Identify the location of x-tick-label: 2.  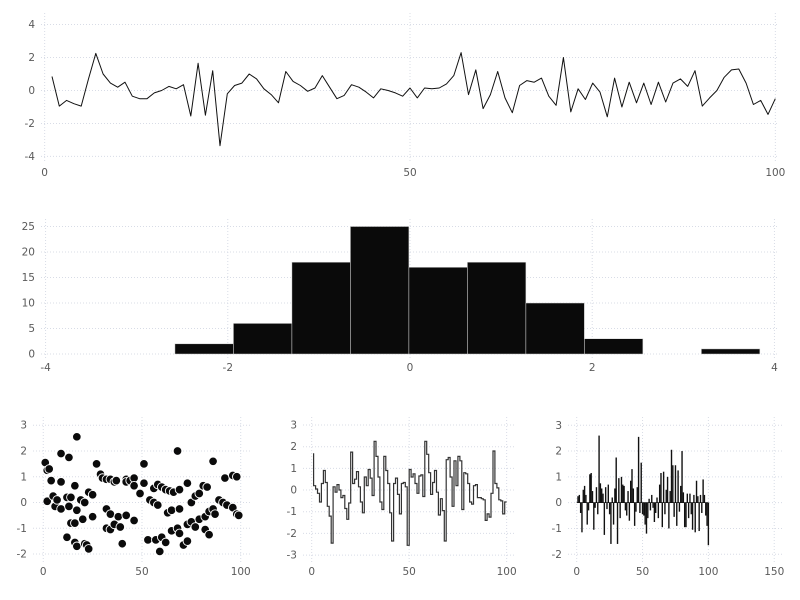
(592, 368).